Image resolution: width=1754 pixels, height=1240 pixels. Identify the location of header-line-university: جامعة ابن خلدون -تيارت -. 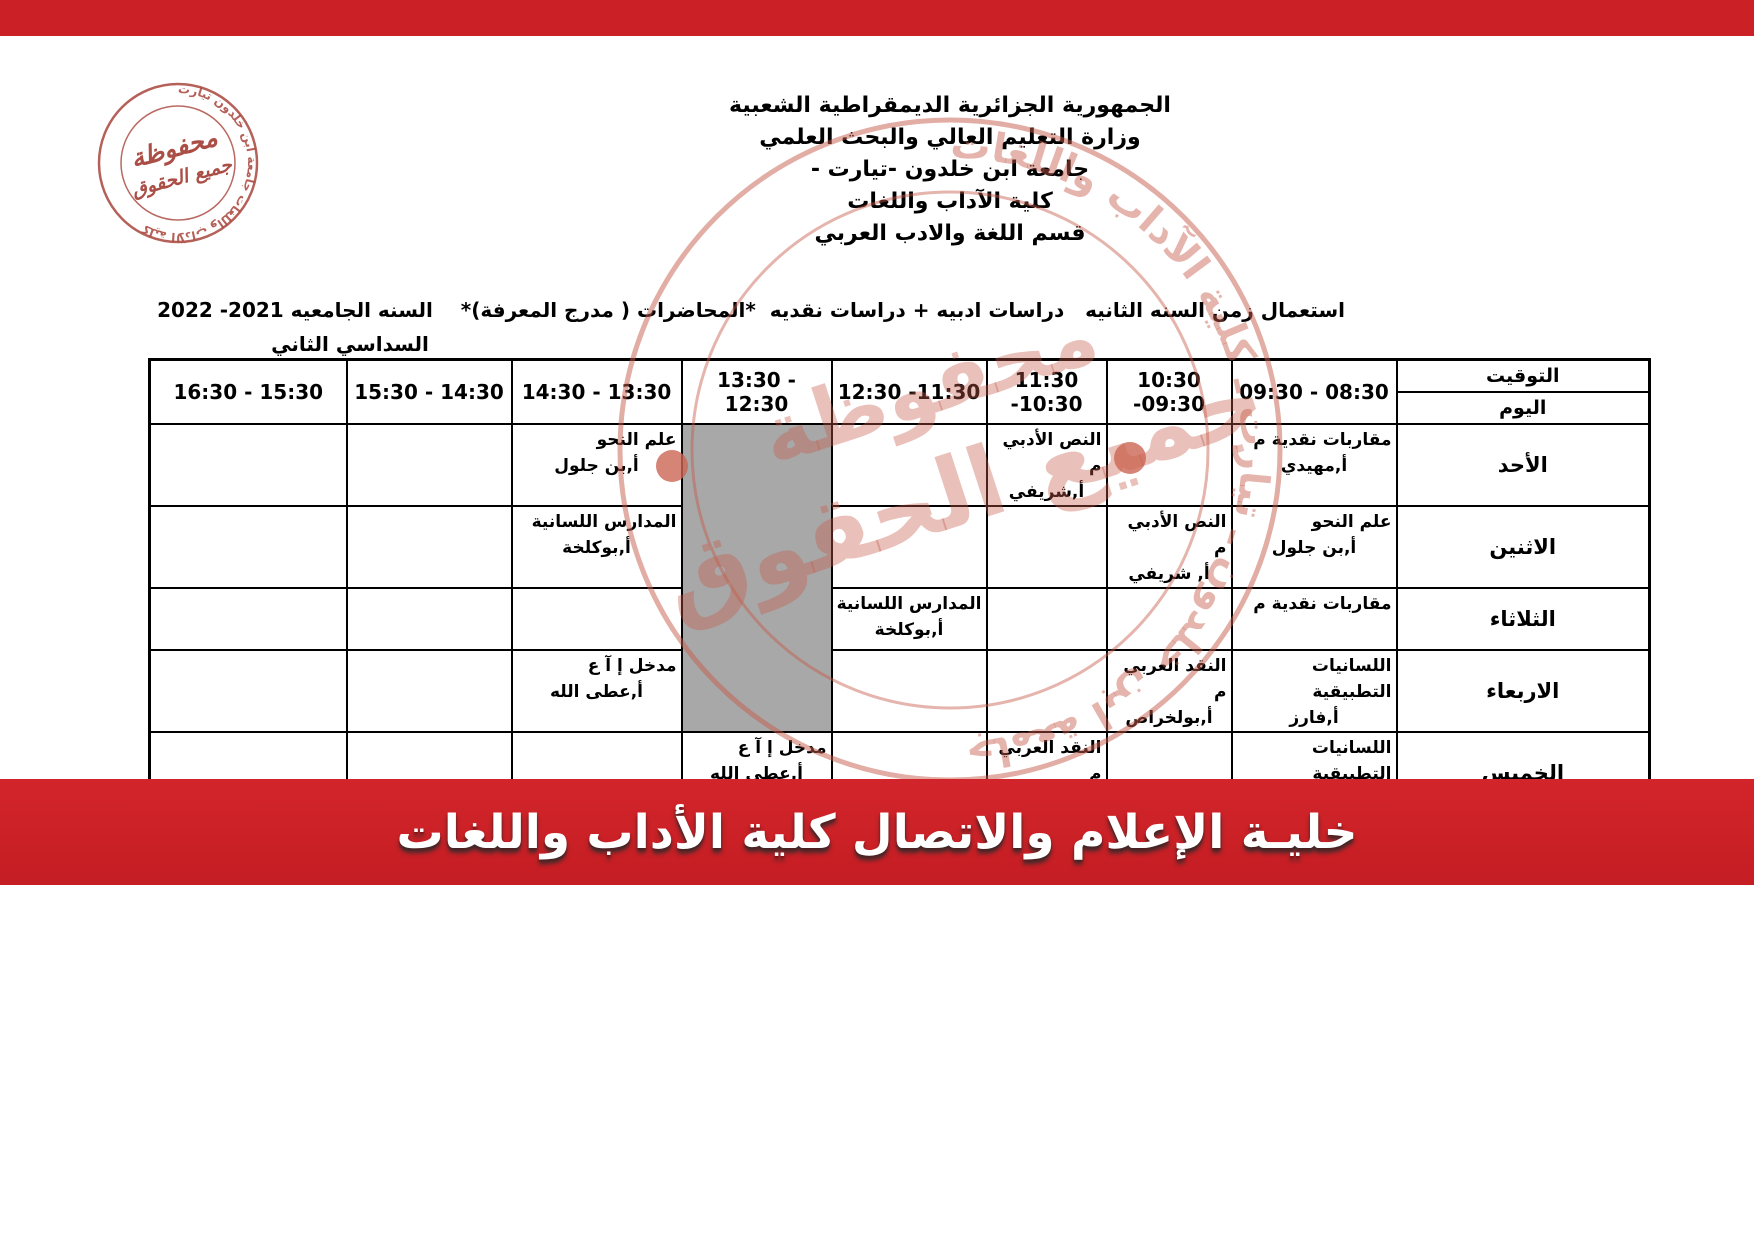
(950, 169).